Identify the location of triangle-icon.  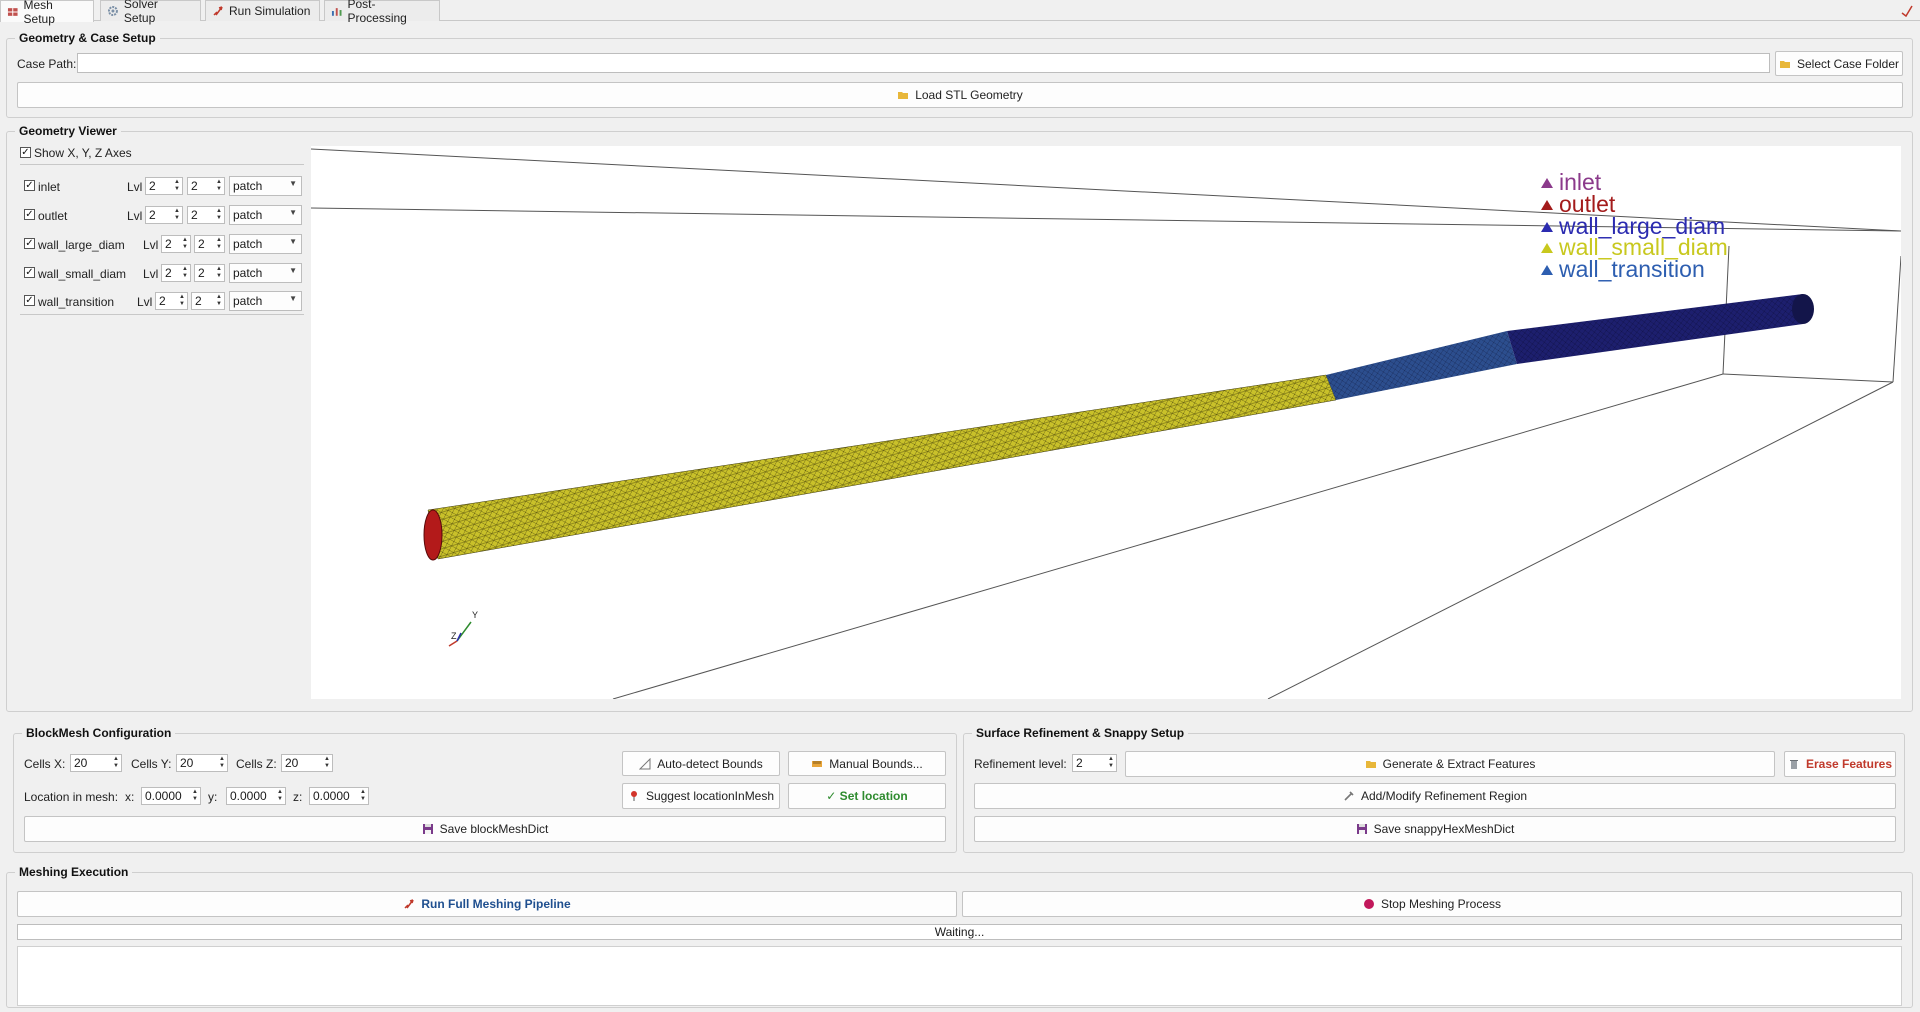
(1547, 182).